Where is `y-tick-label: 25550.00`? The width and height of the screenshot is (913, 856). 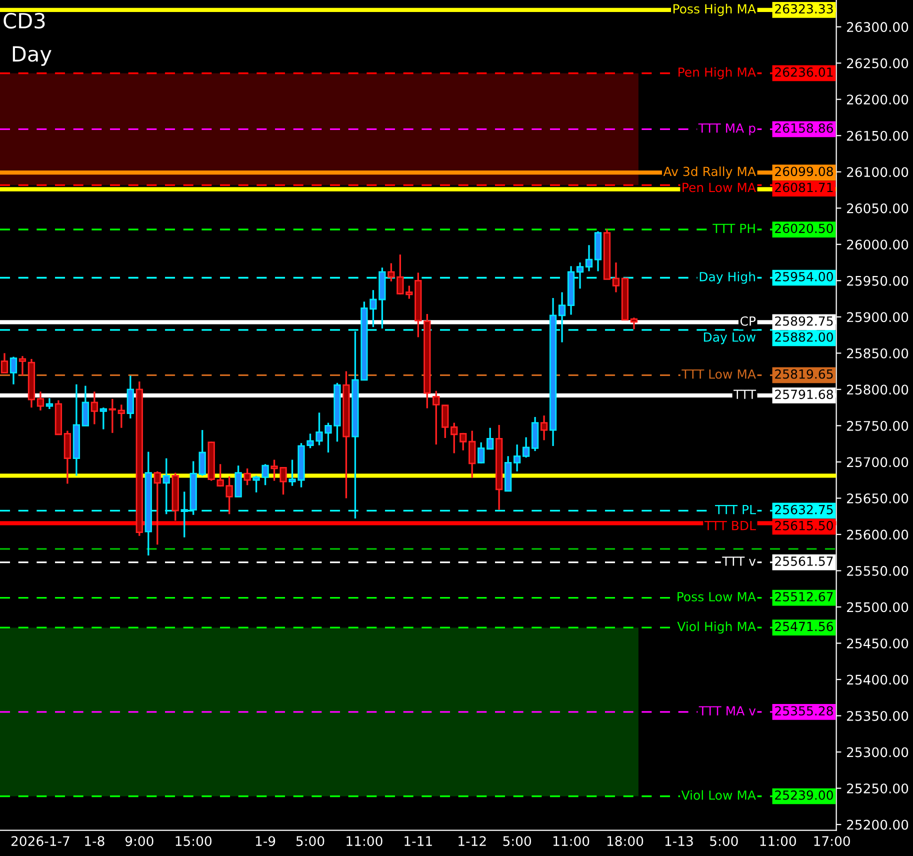 y-tick-label: 25550.00 is located at coordinates (877, 571).